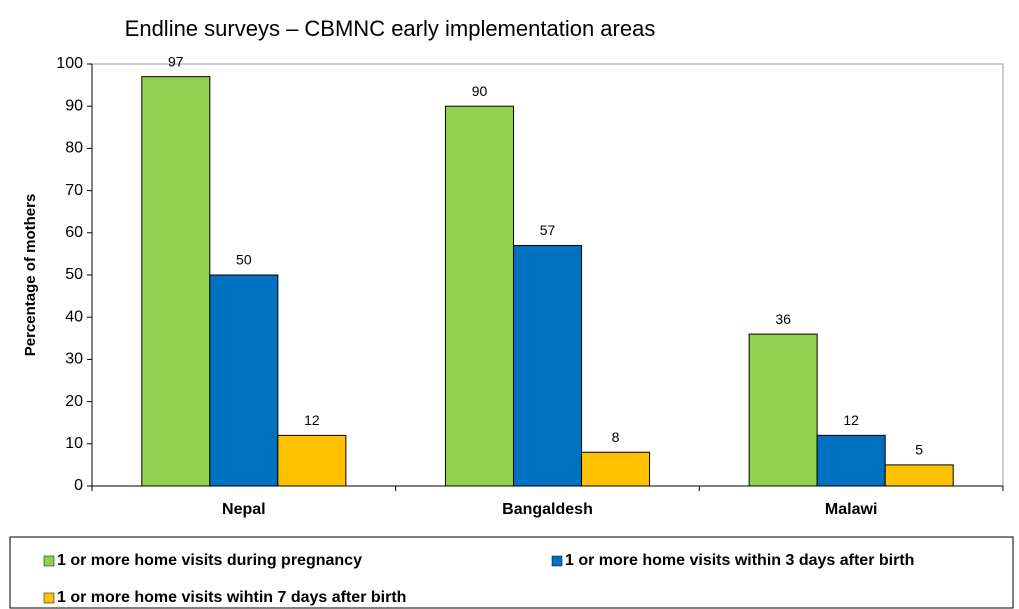 The width and height of the screenshot is (1019, 609). What do you see at coordinates (78, 485) in the screenshot?
I see `y-tick-label: 0` at bounding box center [78, 485].